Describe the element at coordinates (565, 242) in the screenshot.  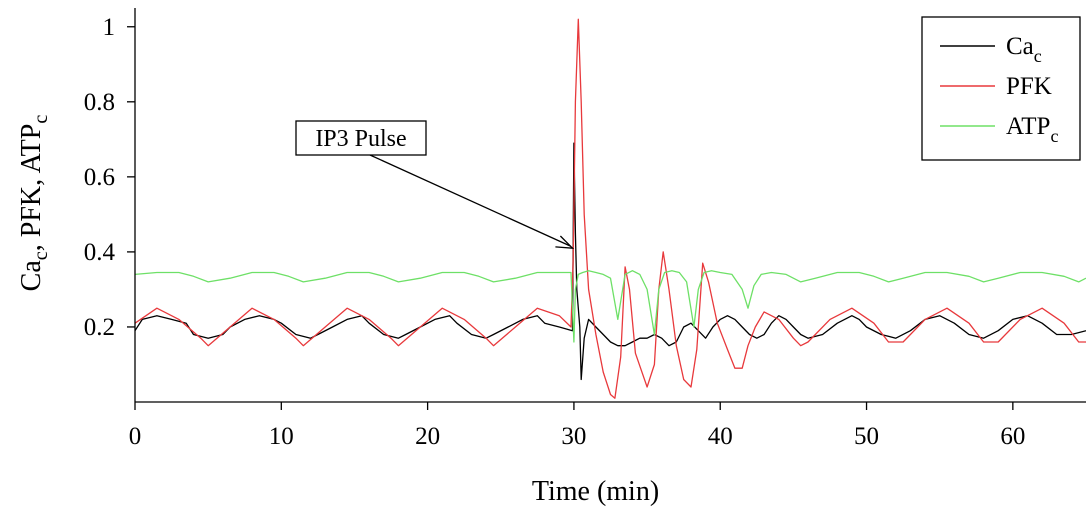
I see `annotation-arrowhead` at that location.